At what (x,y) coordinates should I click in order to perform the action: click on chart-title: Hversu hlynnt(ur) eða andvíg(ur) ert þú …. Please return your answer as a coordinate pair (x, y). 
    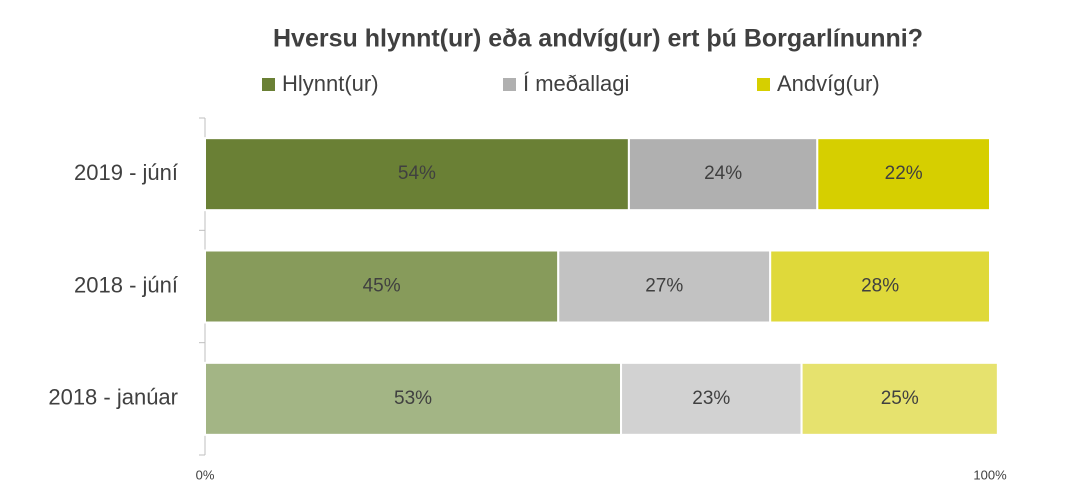
    Looking at the image, I should click on (598, 39).